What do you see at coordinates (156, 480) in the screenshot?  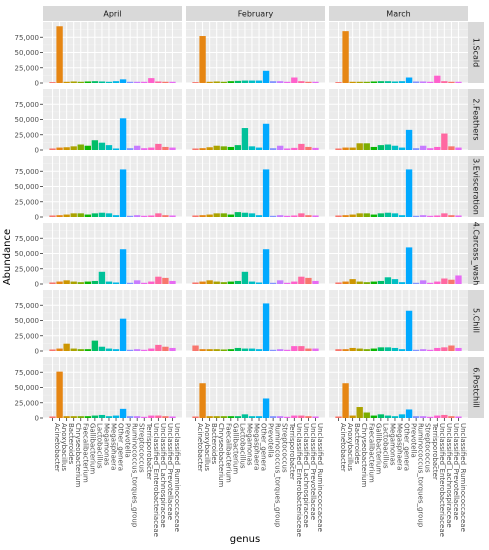 I see `x-tick-label: Unclassified_Enterobacteriaceae` at bounding box center [156, 480].